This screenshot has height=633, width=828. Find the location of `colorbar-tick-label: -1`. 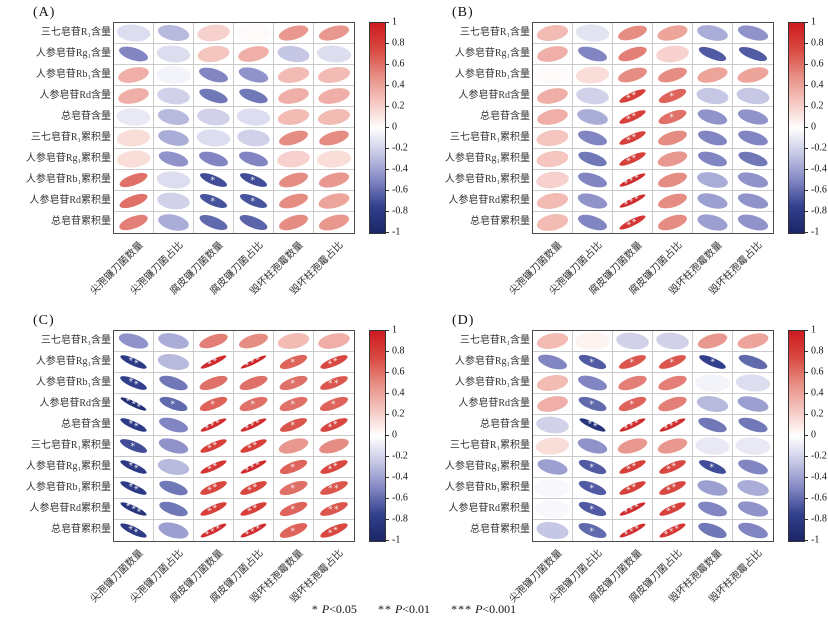

colorbar-tick-label: -1 is located at coordinates (815, 232).